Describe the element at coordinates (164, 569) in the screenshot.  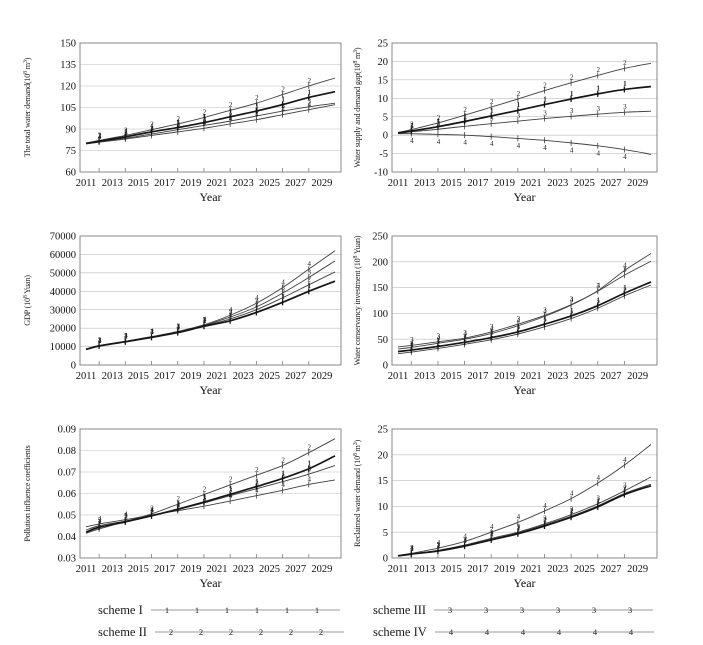
I see `svg-text: 2017` at that location.